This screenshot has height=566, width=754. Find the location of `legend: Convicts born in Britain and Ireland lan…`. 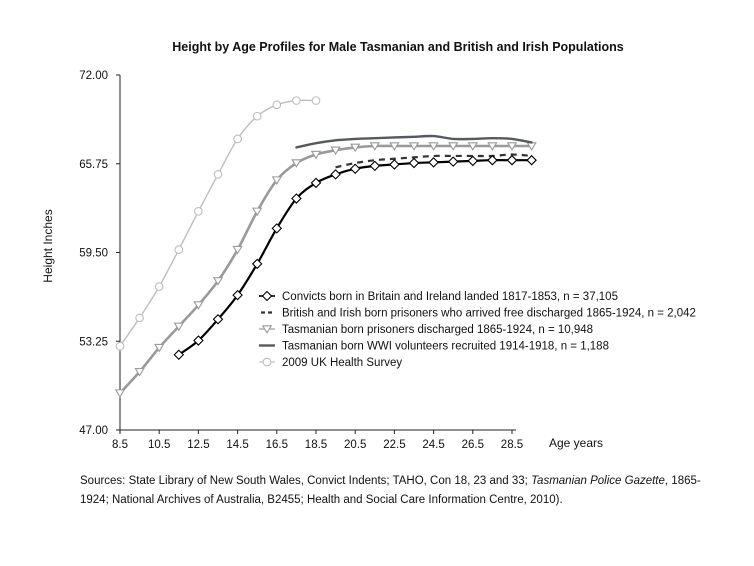

legend: Convicts born in Britain and Ireland lan… is located at coordinates (477, 329).